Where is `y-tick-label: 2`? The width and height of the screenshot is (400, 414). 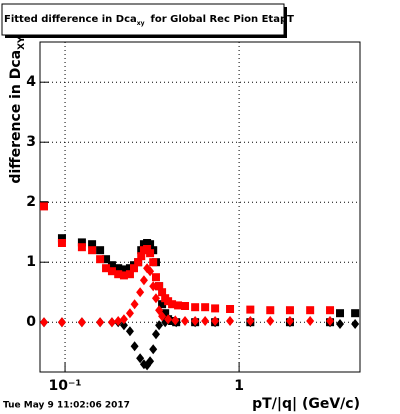
y-tick-label: 2 is located at coordinates (31, 202).